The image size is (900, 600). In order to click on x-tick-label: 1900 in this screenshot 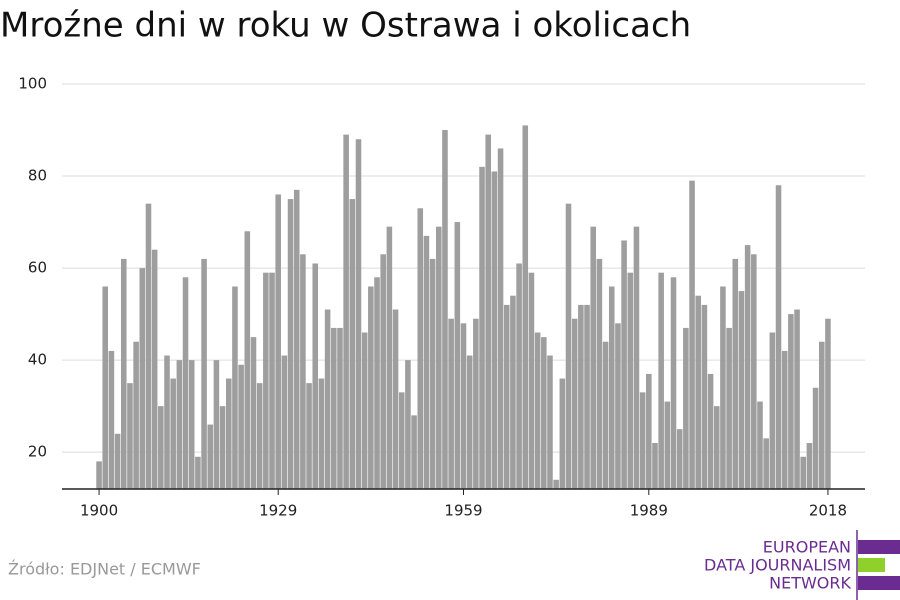, I will do `click(99, 511)`.